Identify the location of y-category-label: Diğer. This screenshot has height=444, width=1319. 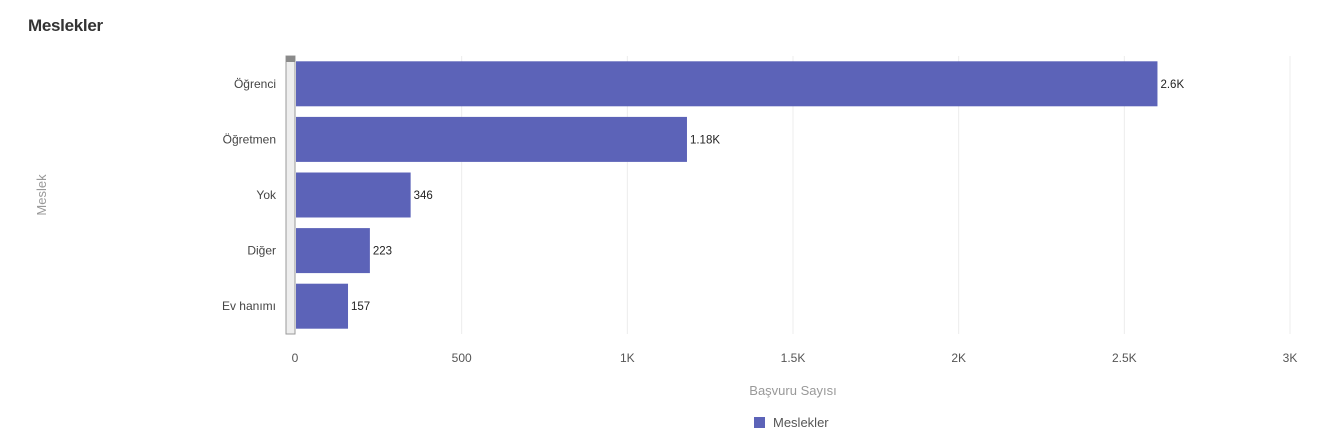
(261, 251).